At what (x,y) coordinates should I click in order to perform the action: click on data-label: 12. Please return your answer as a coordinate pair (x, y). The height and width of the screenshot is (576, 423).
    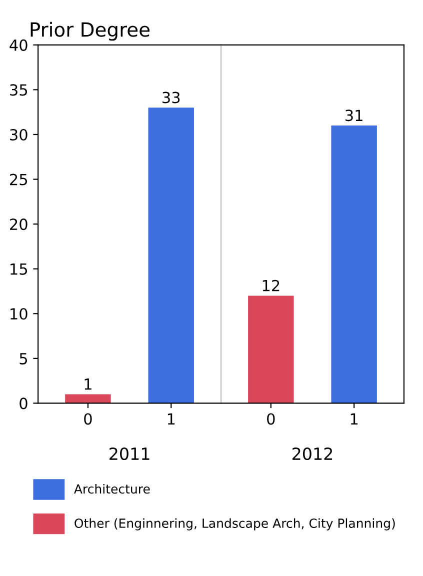
    Looking at the image, I should click on (271, 286).